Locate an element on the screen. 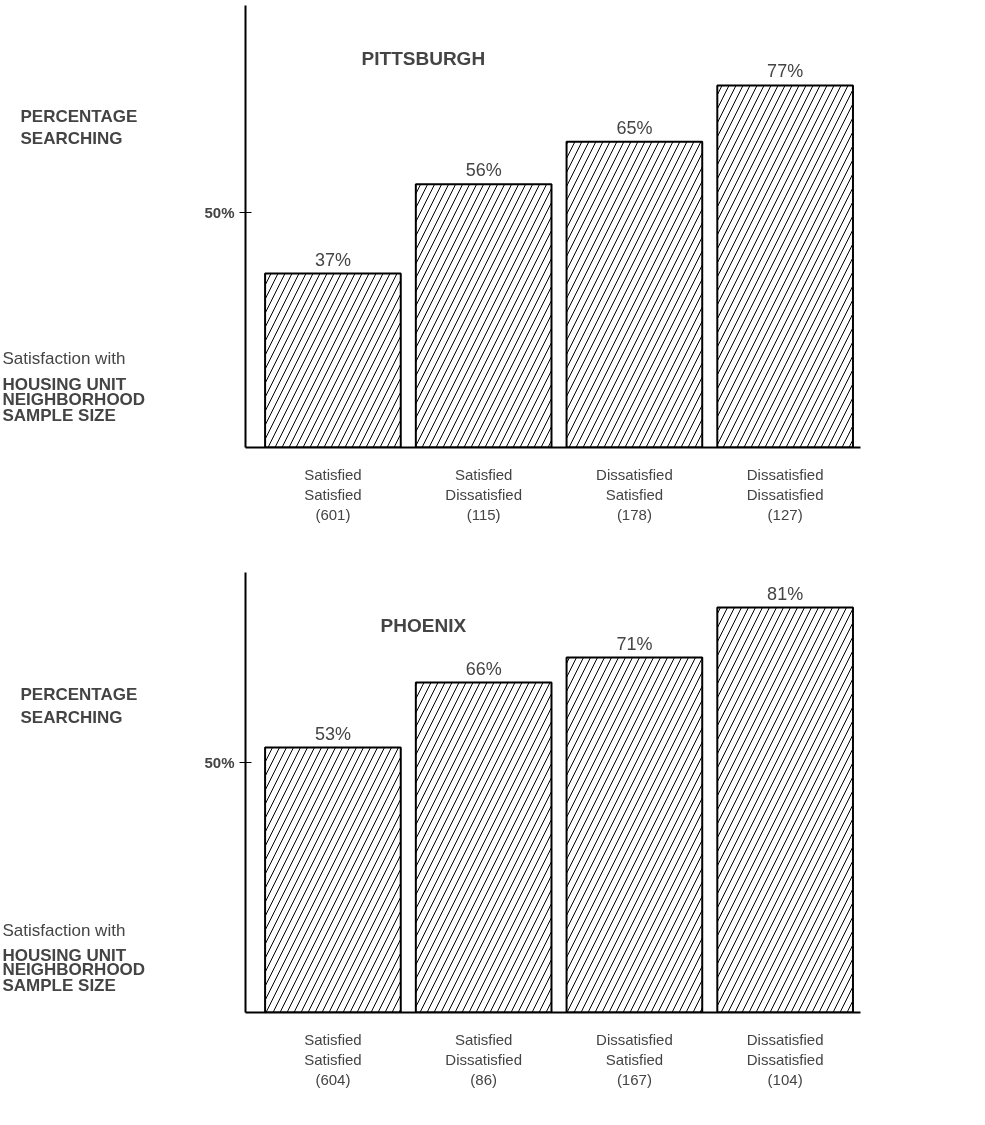 Image resolution: width=985 pixels, height=1125 pixels. x-tick-label: Satisfied Dissatisfied (86) is located at coordinates (484, 1059).